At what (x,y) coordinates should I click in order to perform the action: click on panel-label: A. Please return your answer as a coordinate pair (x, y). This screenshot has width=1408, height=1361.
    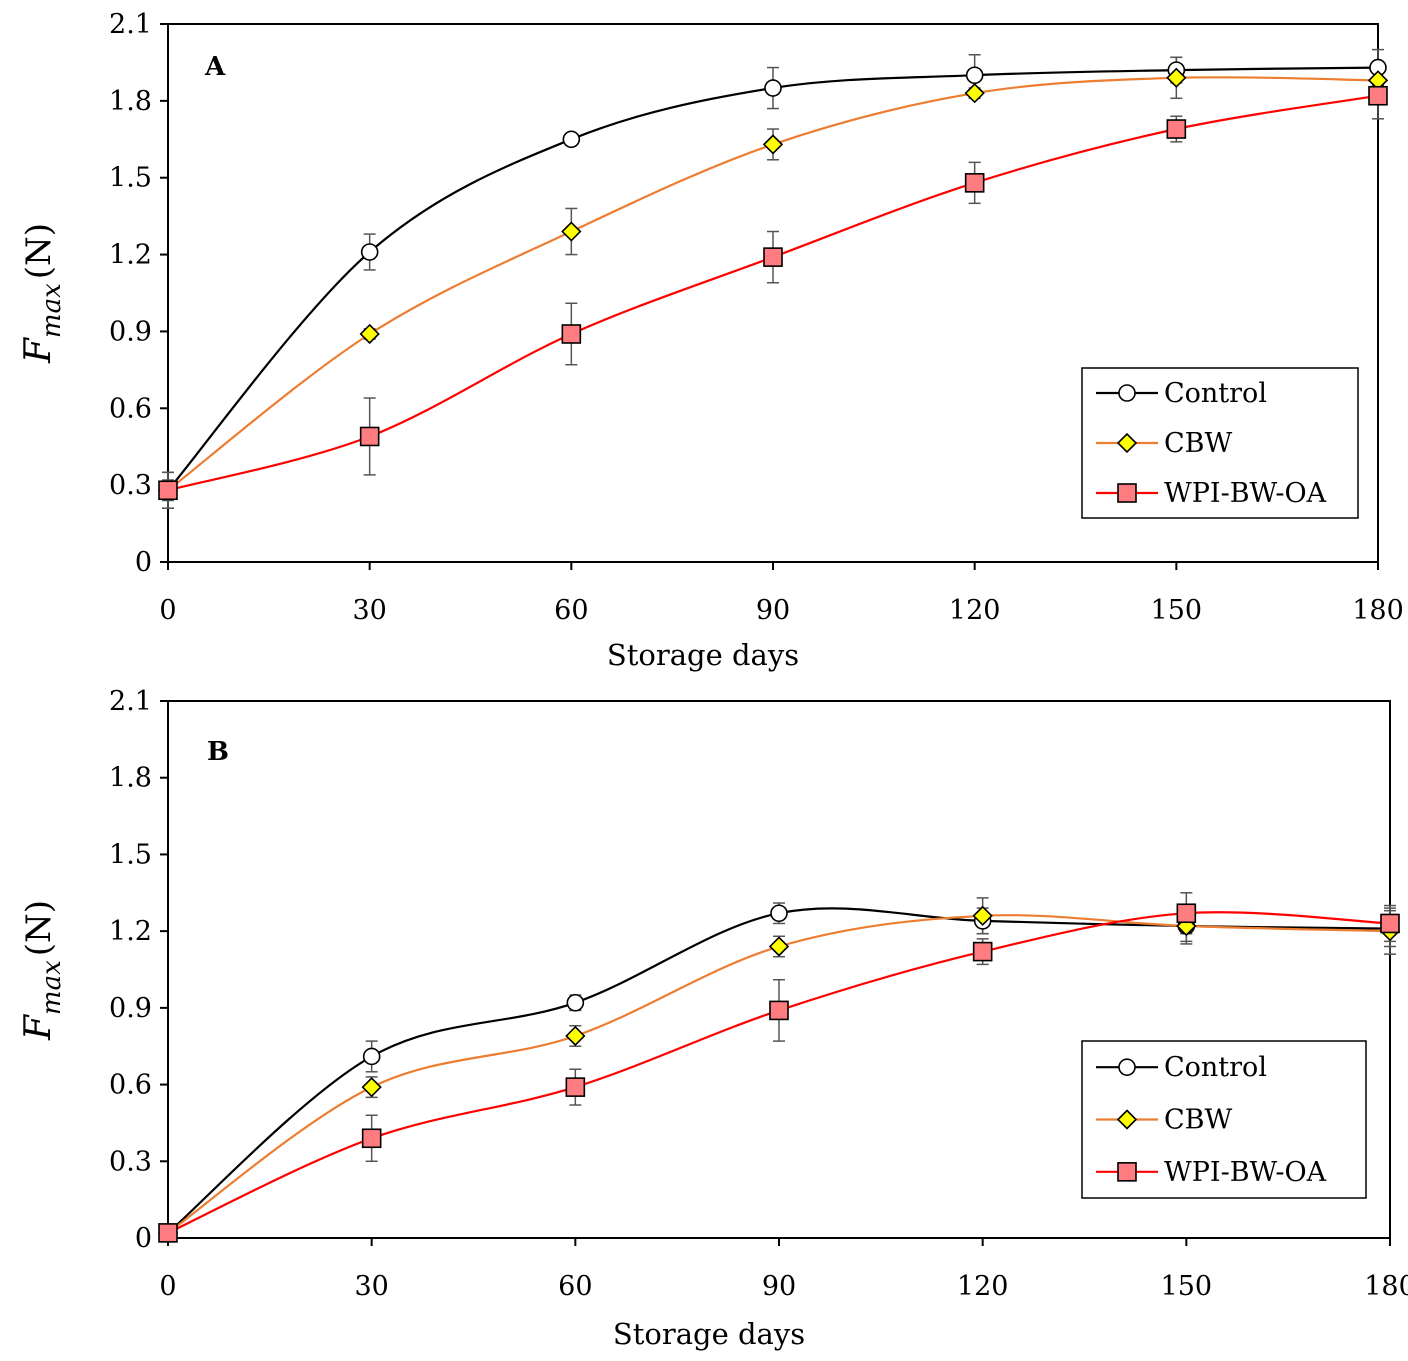
    Looking at the image, I should click on (215, 67).